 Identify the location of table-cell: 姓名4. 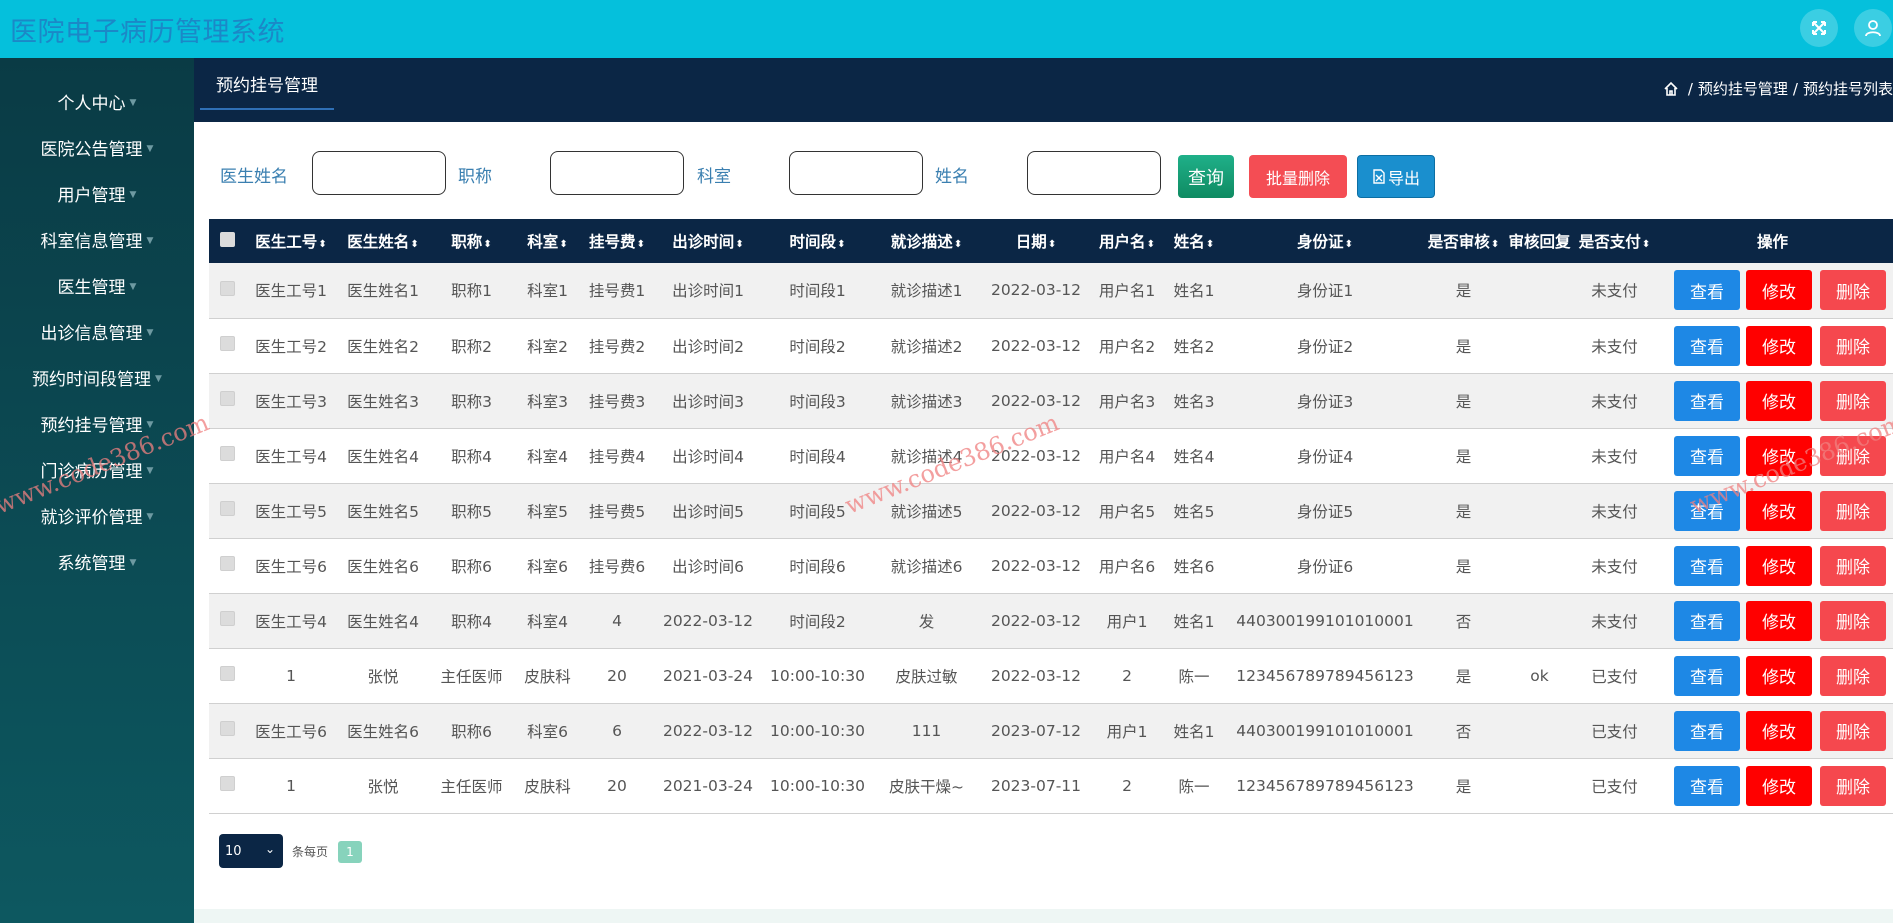
(1194, 456).